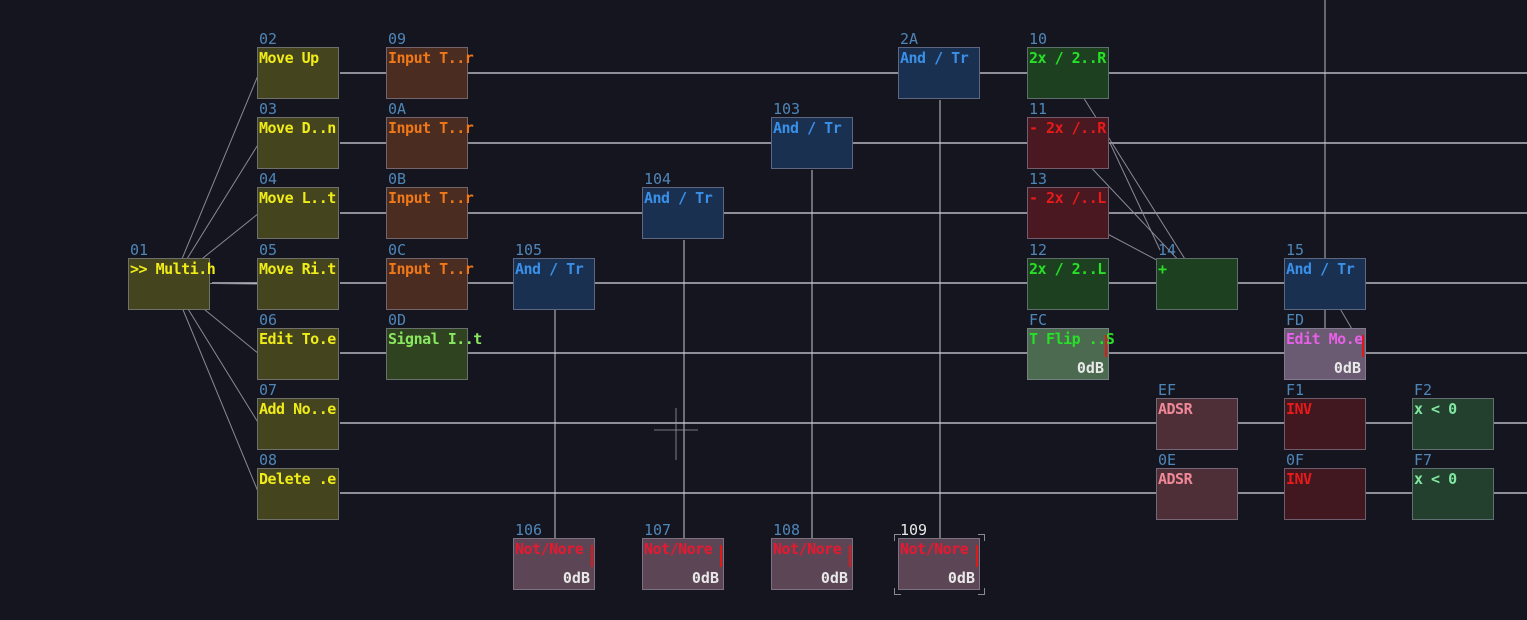 This screenshot has width=1527, height=620. I want to click on node-label: Move L..t, so click(297, 198).